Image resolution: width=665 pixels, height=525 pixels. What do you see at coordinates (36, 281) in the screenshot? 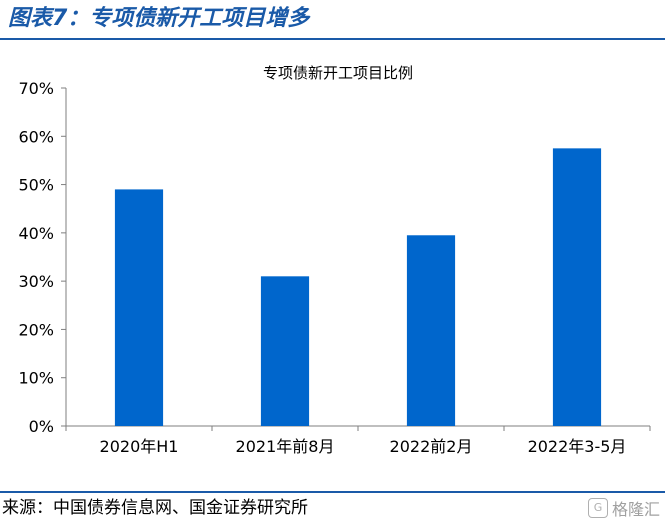
I see `y-tick-label: 30%` at bounding box center [36, 281].